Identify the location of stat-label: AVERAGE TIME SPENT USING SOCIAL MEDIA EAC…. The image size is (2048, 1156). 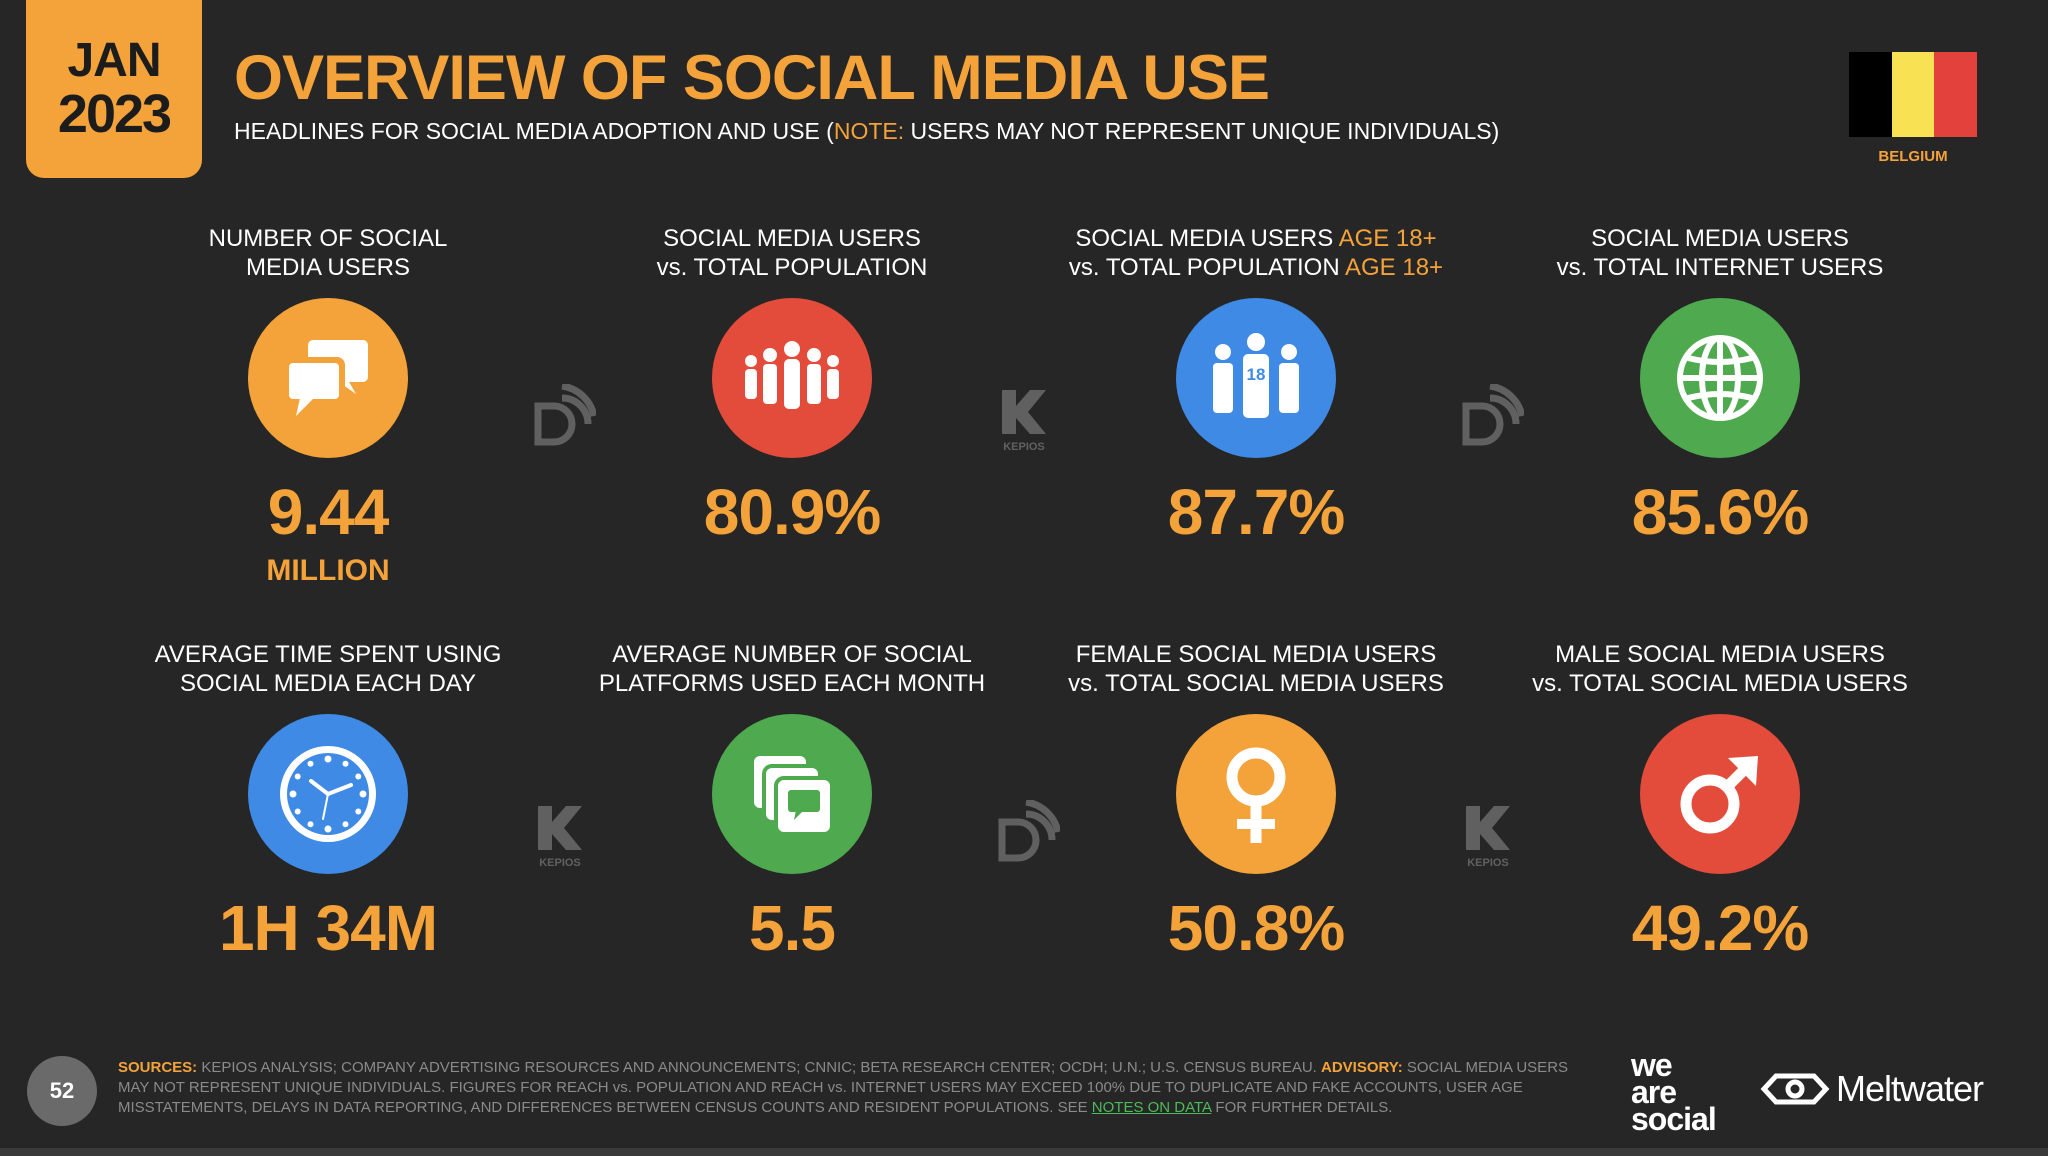
(328, 669).